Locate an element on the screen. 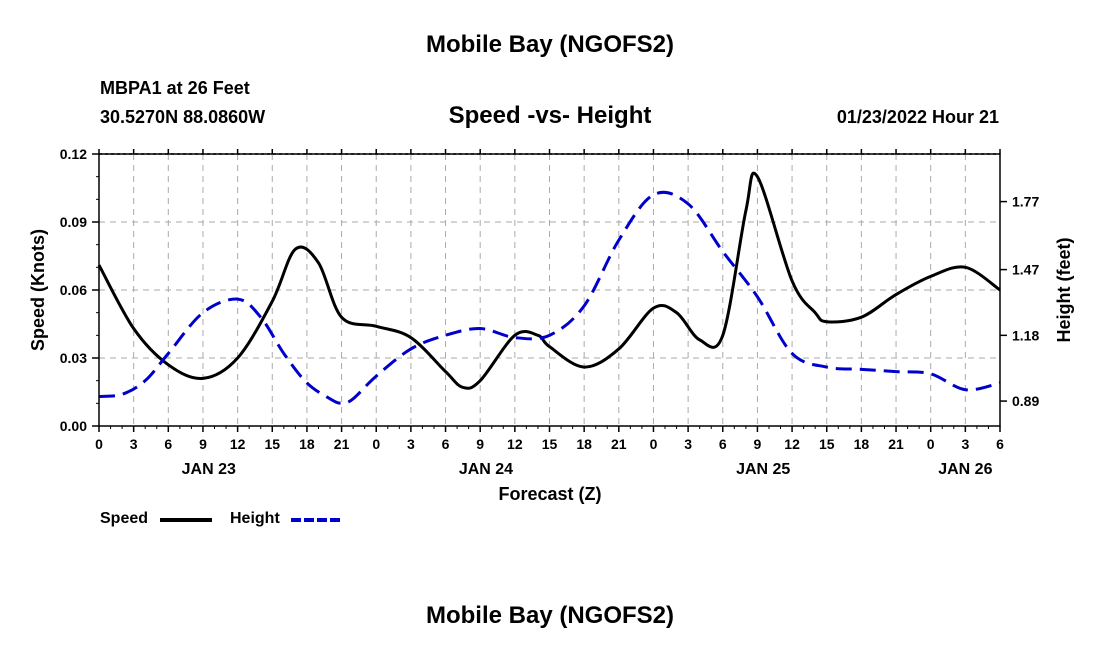 This screenshot has width=1100, height=650. y-axis-label: Speed (Knots) is located at coordinates (38, 290).